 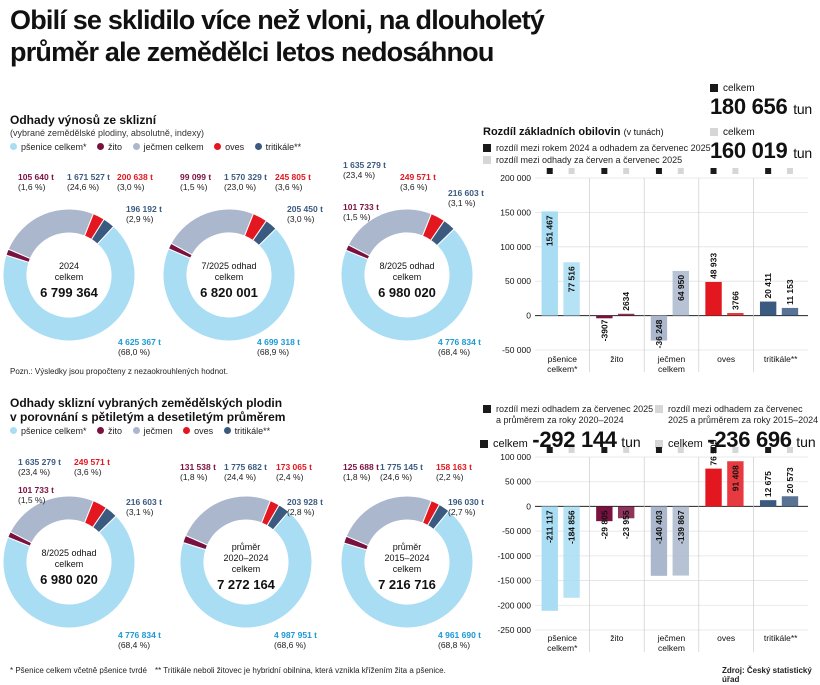 I want to click on donut-2-center-value: 6 820 001, so click(x=229, y=292).